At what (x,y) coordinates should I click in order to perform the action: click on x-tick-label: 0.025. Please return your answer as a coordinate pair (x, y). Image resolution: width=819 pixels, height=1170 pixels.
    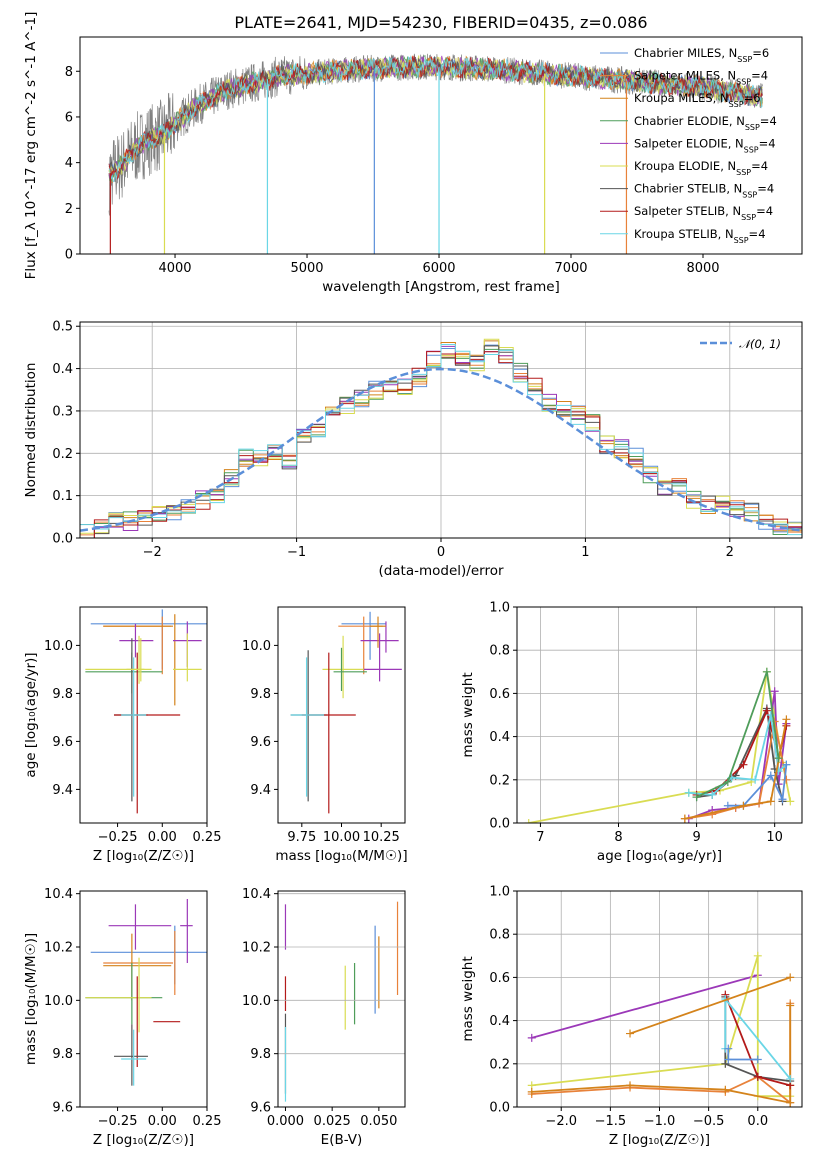
    Looking at the image, I should click on (332, 1121).